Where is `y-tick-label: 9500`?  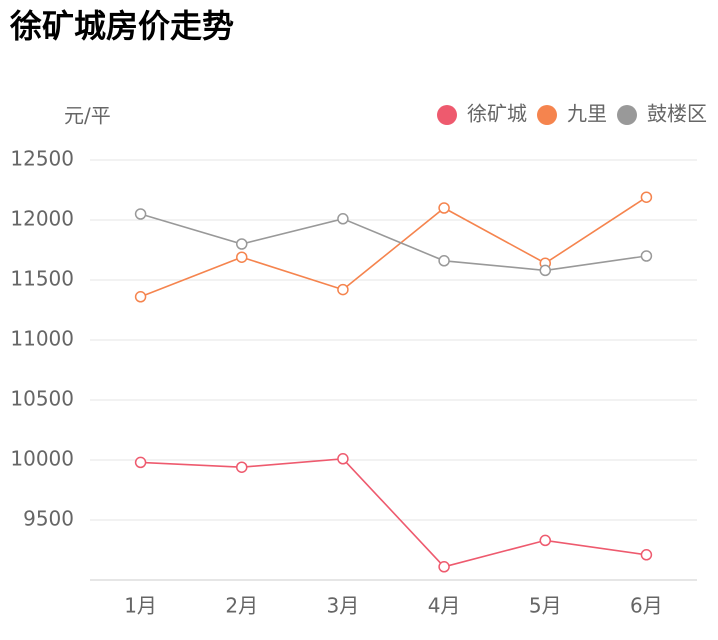 y-tick-label: 9500 is located at coordinates (48, 519).